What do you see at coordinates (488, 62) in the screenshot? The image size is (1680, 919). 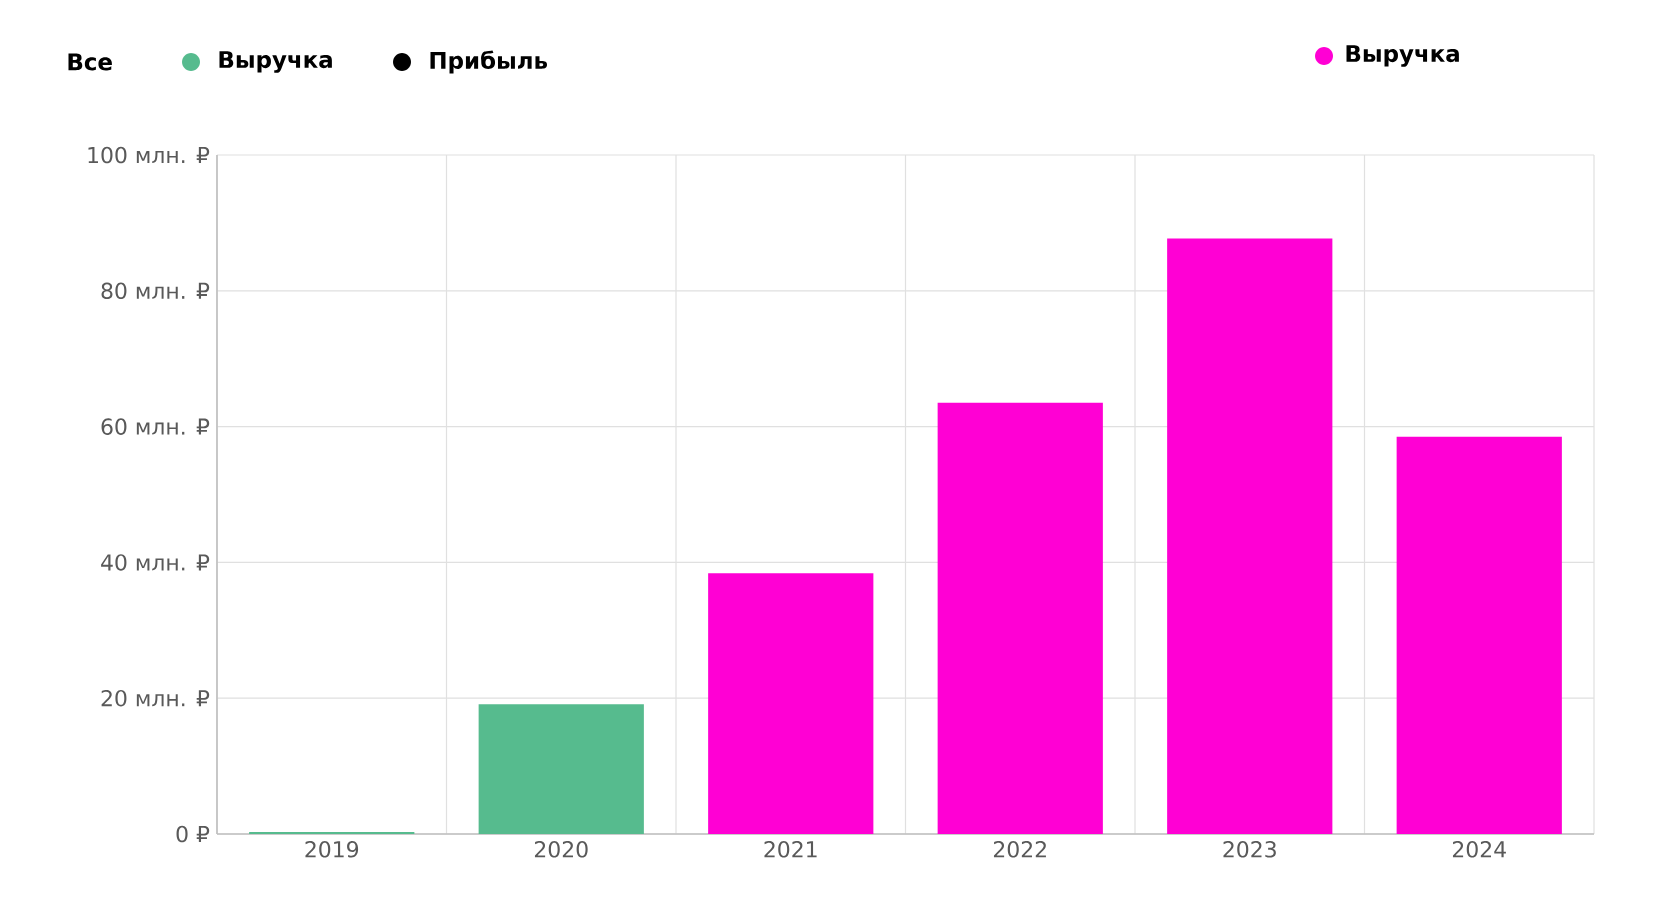 I see `legend-label: Прибыль` at bounding box center [488, 62].